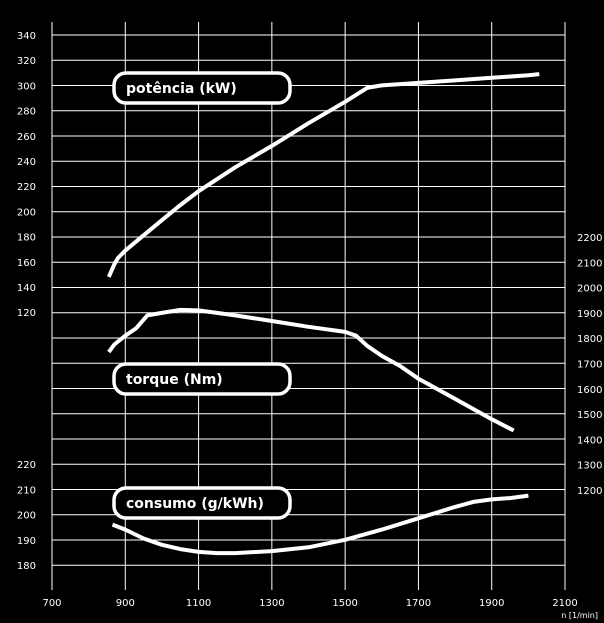  I want to click on x-tick-label: 1500, so click(344, 603).